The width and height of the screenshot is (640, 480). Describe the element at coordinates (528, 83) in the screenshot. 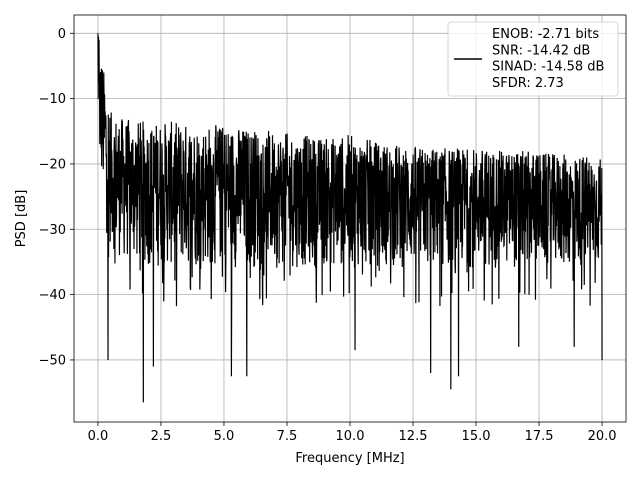

I see `legend-entry-sfdr: SFDR: 2.73` at that location.